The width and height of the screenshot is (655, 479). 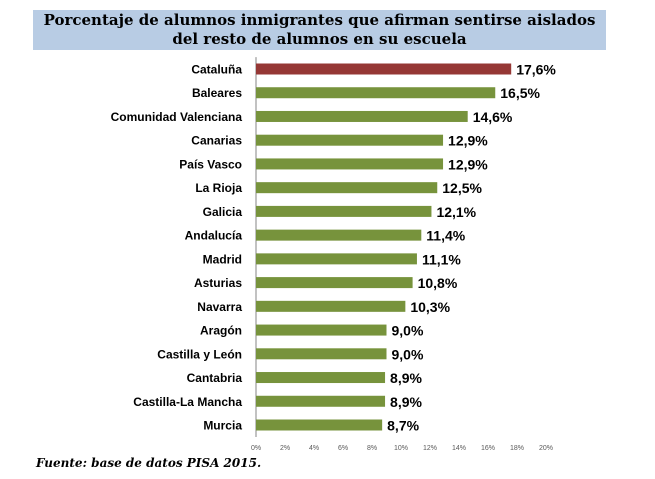 What do you see at coordinates (445, 236) in the screenshot?
I see `data-label: 11,4%` at bounding box center [445, 236].